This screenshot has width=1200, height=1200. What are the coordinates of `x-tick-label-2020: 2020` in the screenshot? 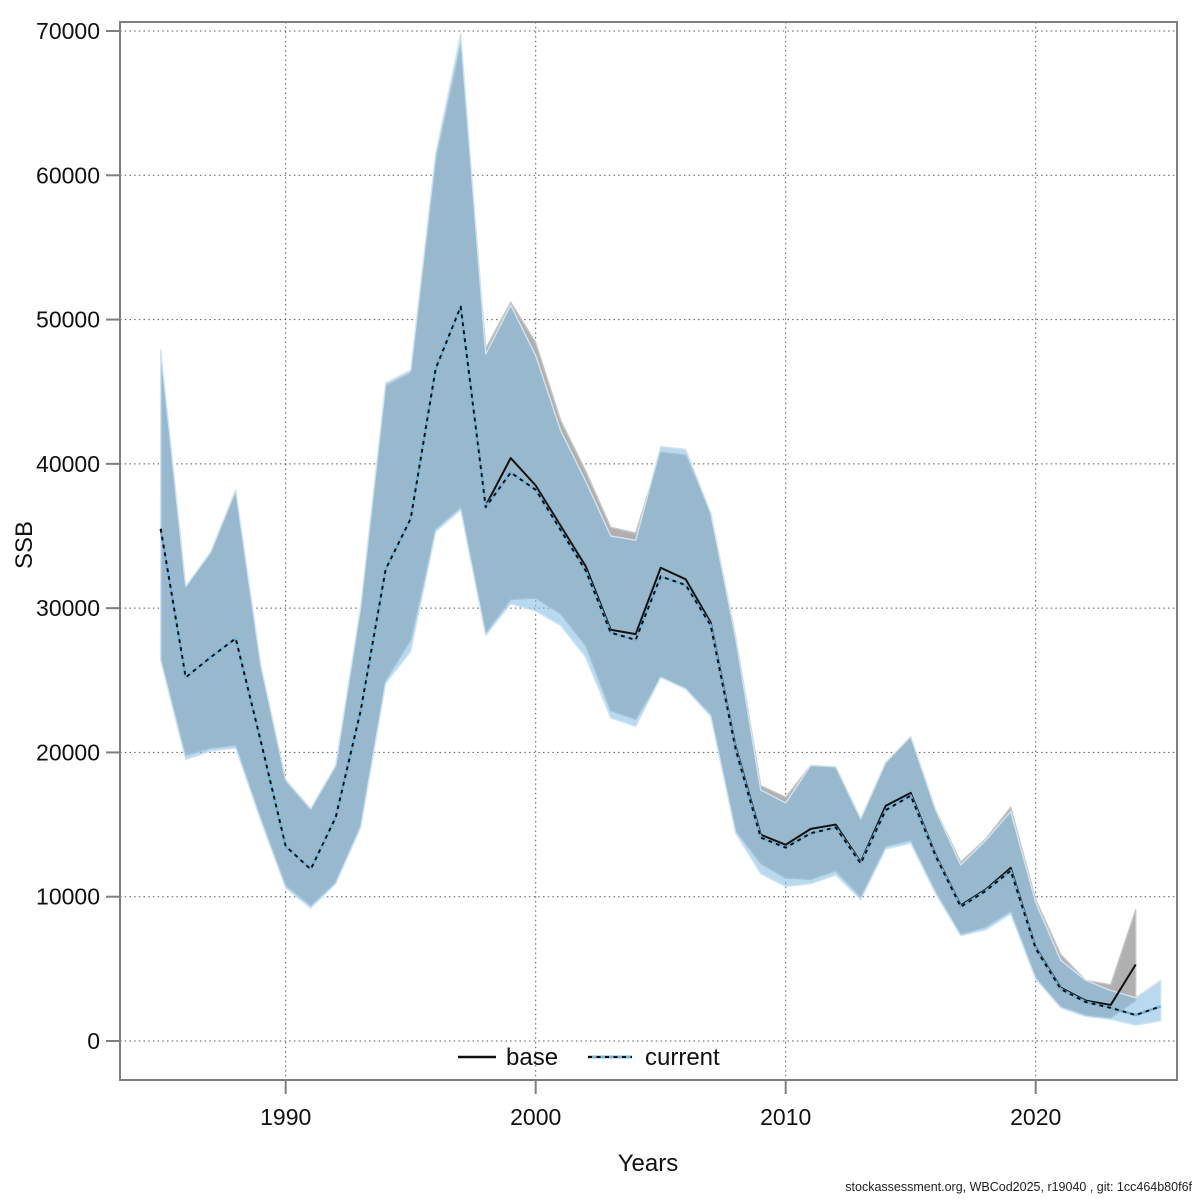 It's located at (1035, 1117).